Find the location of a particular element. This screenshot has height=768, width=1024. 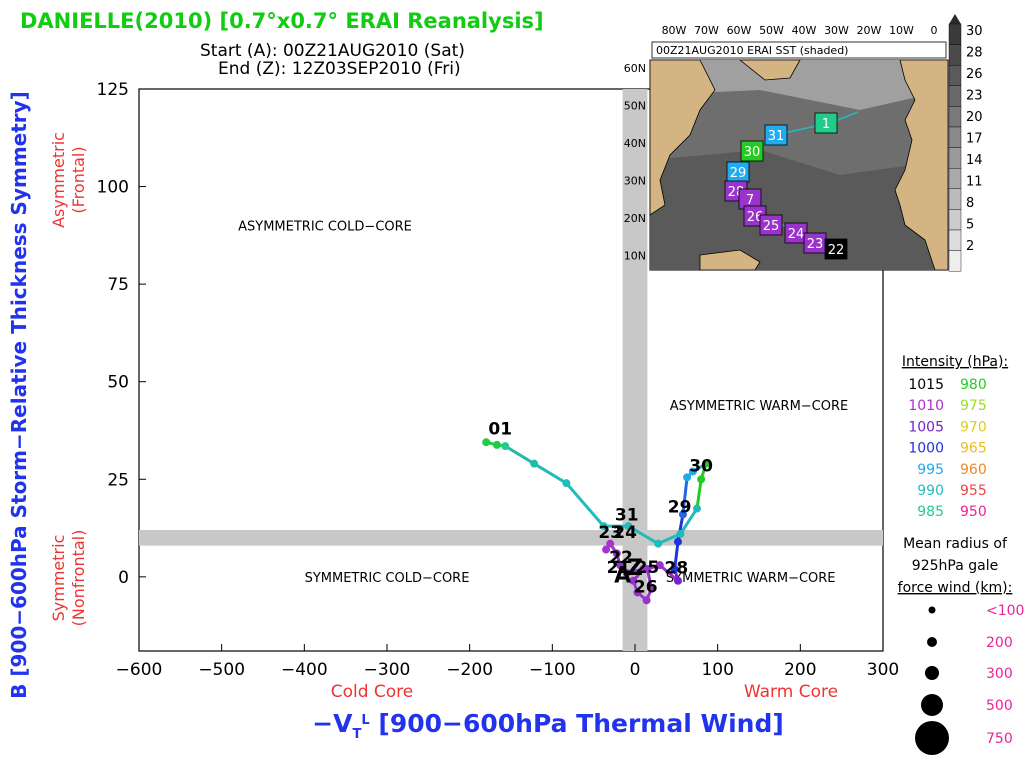

radius-title: force wind (km): is located at coordinates (955, 588).